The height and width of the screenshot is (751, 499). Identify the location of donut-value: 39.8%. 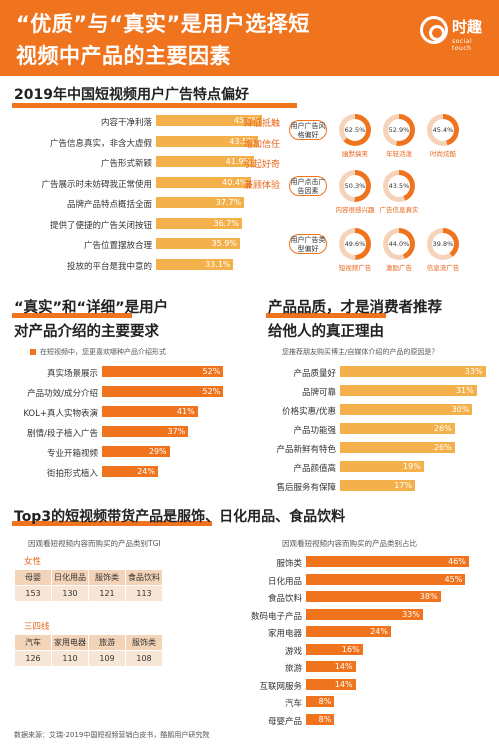
(443, 244).